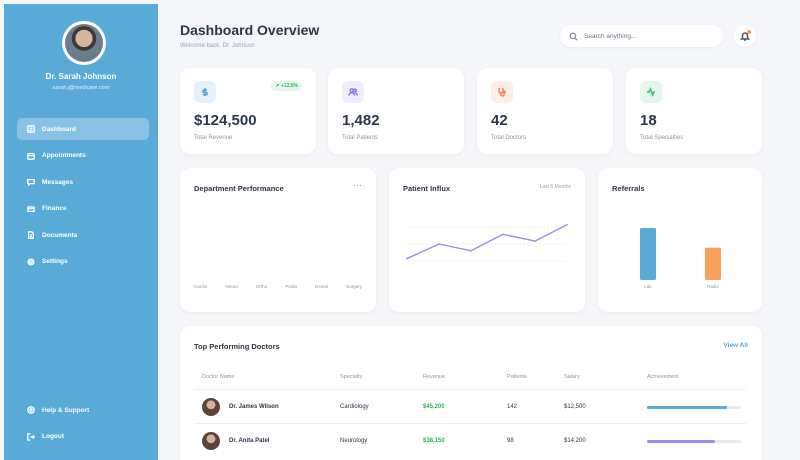 The height and width of the screenshot is (460, 800). What do you see at coordinates (499, 120) in the screenshot?
I see `stat-value: 42` at bounding box center [499, 120].